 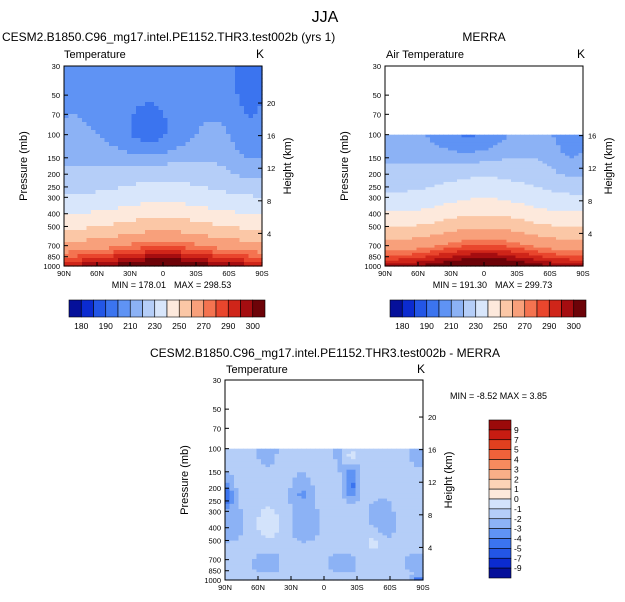 I want to click on x-tick-label: 60N, so click(x=97, y=273).